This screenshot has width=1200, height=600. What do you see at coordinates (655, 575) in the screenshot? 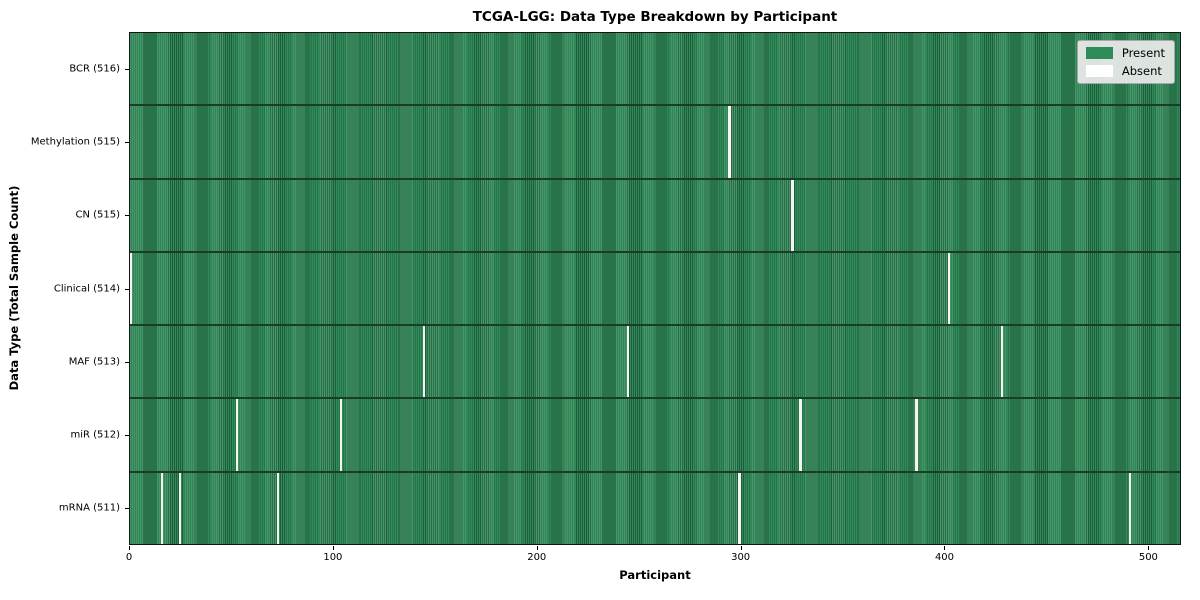
I see `x-axis-label: Participant` at bounding box center [655, 575].